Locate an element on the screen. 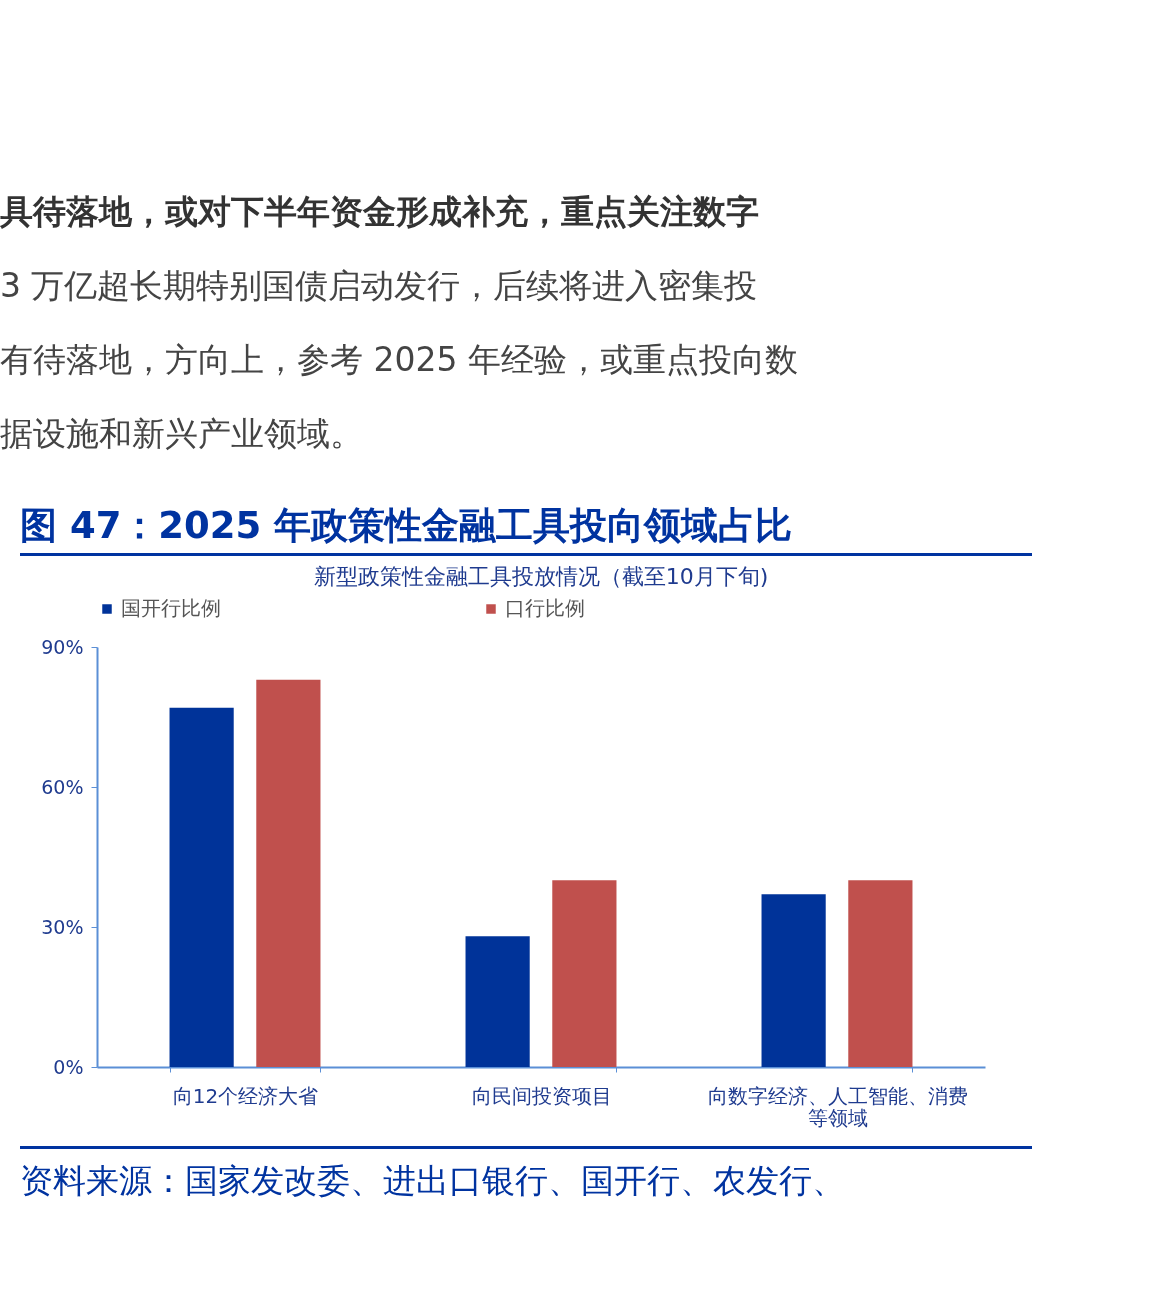 The width and height of the screenshot is (1173, 1293). chart-title: 图 47：2025 年政策性金融工具投向领域占比 is located at coordinates (526, 528).